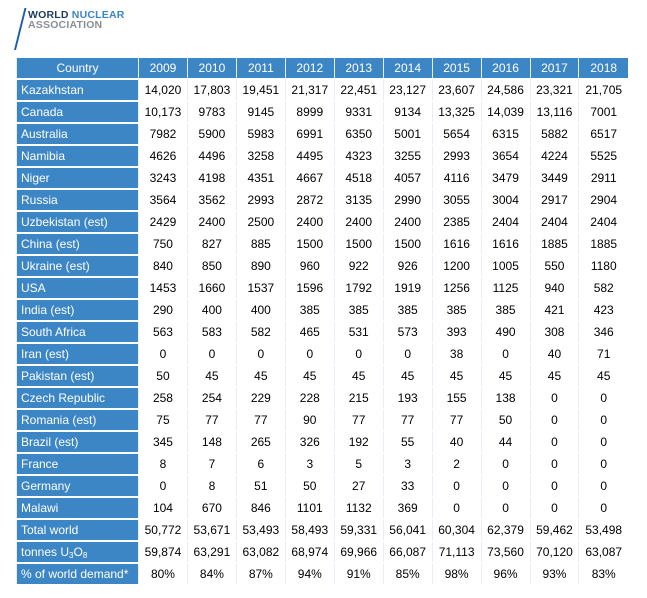  I want to click on table-cell: 51, so click(260, 485).